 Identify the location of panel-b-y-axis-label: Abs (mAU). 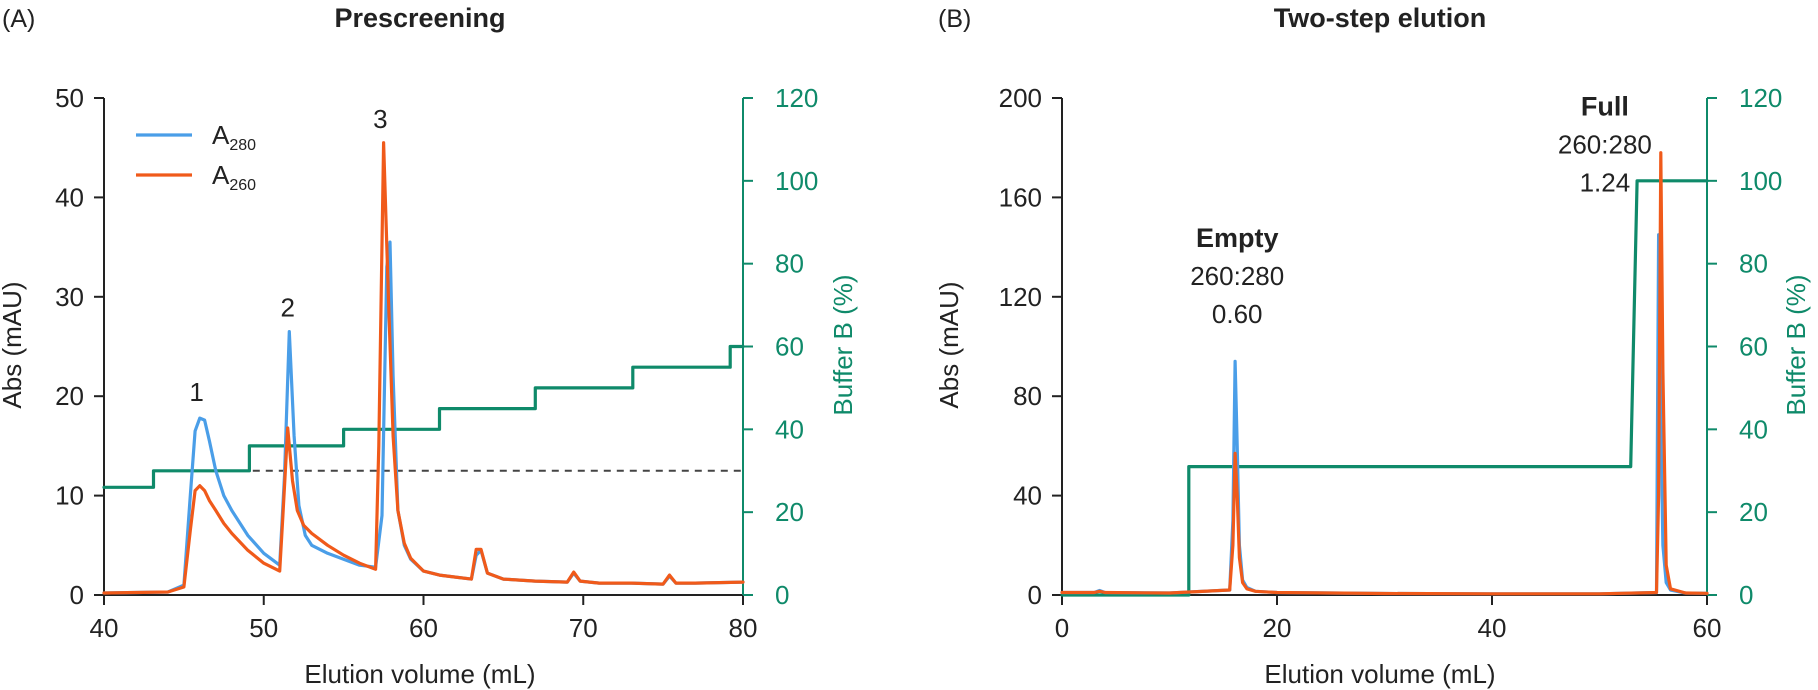
(949, 344).